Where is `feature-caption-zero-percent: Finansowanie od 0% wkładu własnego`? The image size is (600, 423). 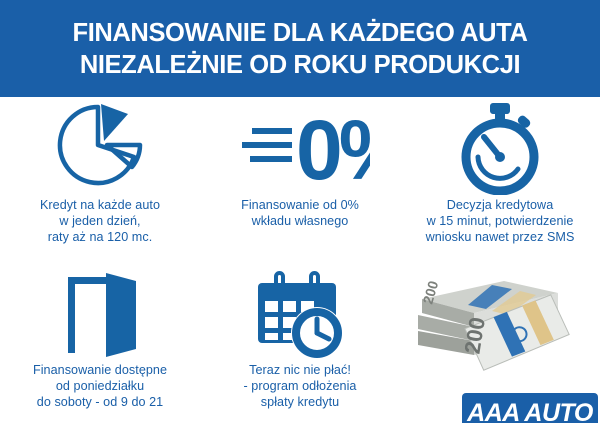 feature-caption-zero-percent: Finansowanie od 0% wkładu własnego is located at coordinates (300, 213).